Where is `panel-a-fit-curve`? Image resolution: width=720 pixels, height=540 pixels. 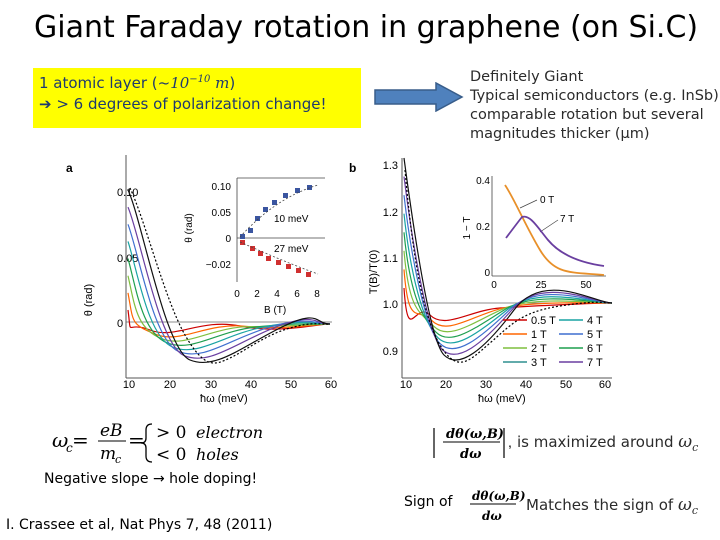
panel-a-fit-curve is located at coordinates (230, 275).